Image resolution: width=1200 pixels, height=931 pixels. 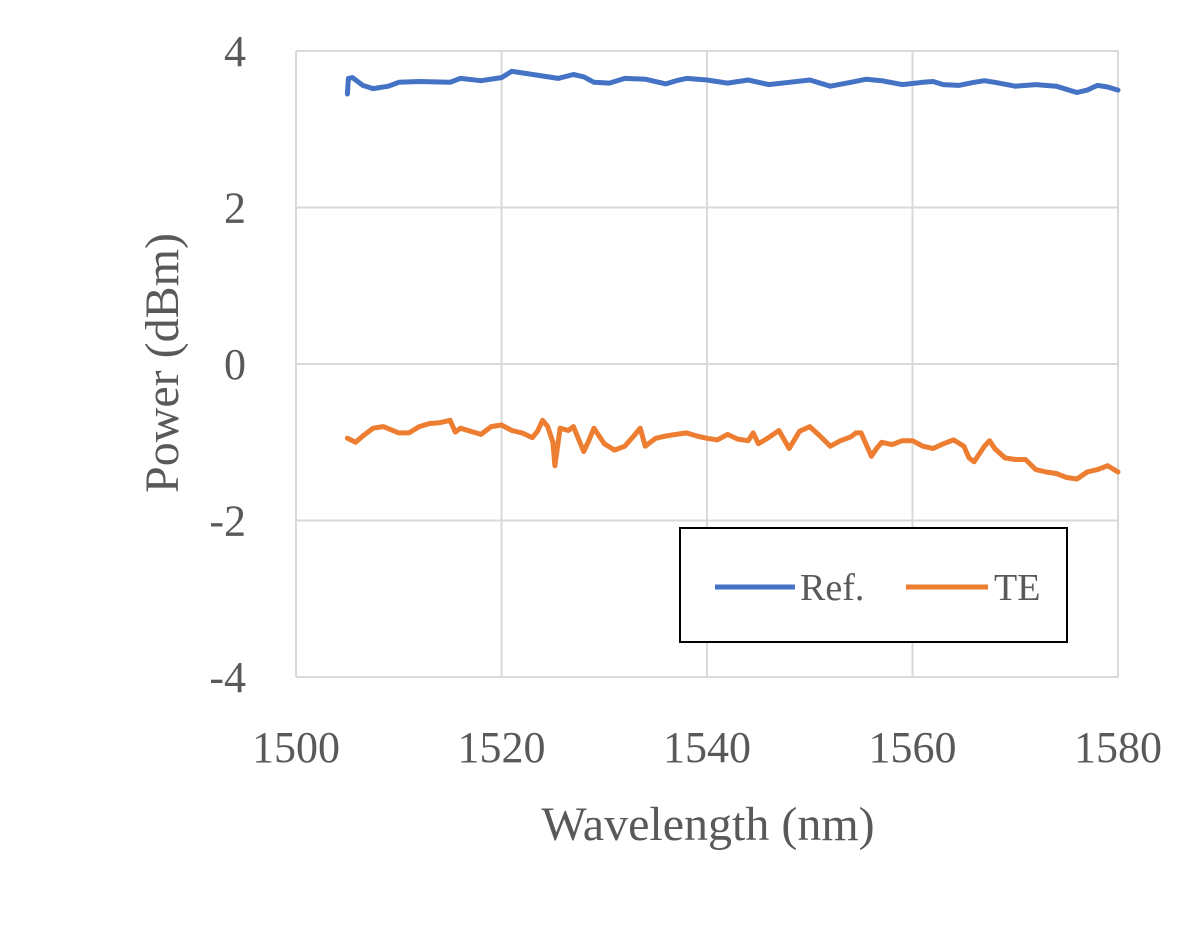 I want to click on x-tick-label: 1540, so click(x=707, y=747).